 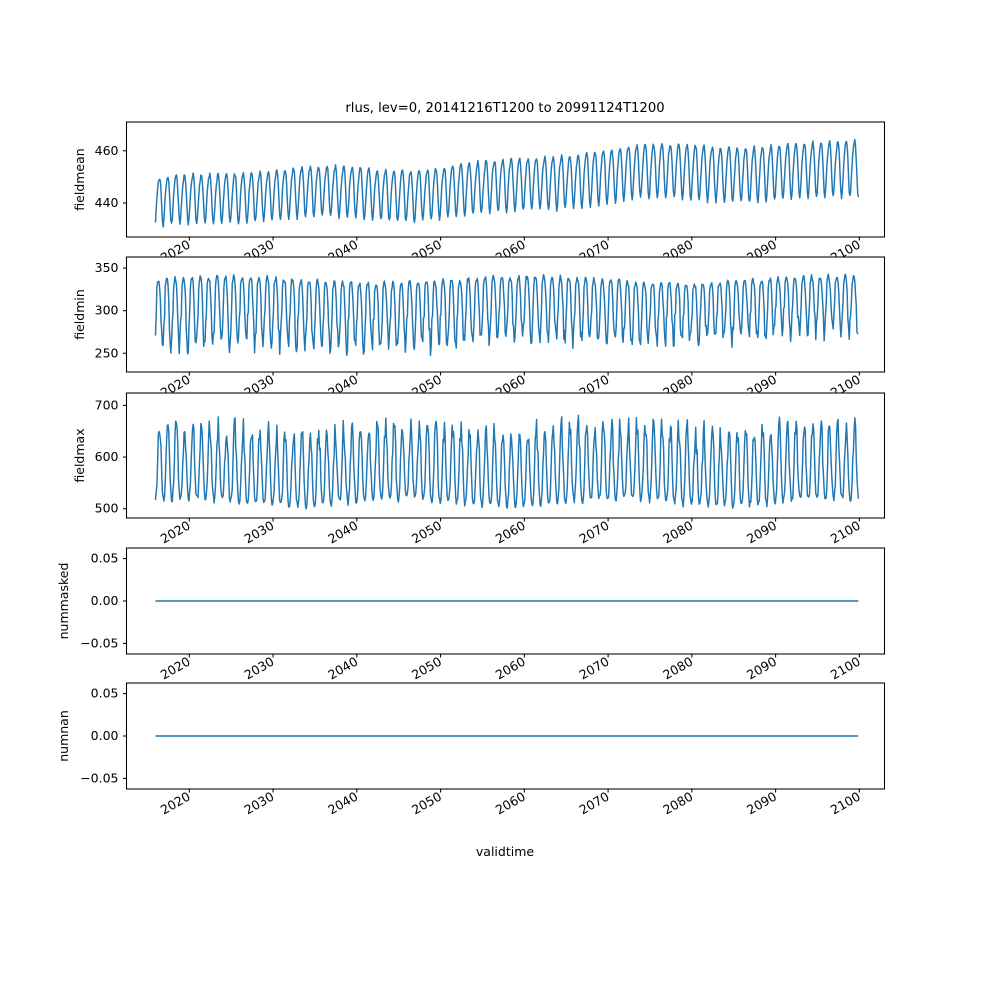 What do you see at coordinates (79, 179) in the screenshot?
I see `y-axis-label-fieldmean: fieldmean` at bounding box center [79, 179].